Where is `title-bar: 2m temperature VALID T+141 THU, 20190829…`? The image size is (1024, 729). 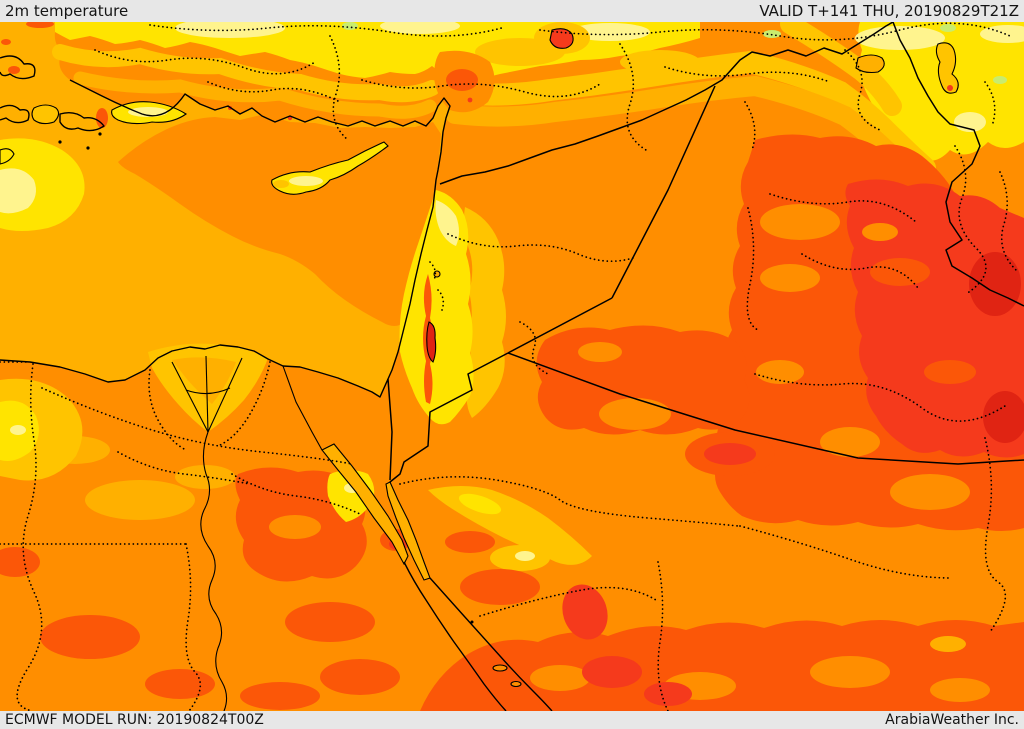 title-bar: 2m temperature VALID T+141 THU, 20190829… is located at coordinates (512, 11).